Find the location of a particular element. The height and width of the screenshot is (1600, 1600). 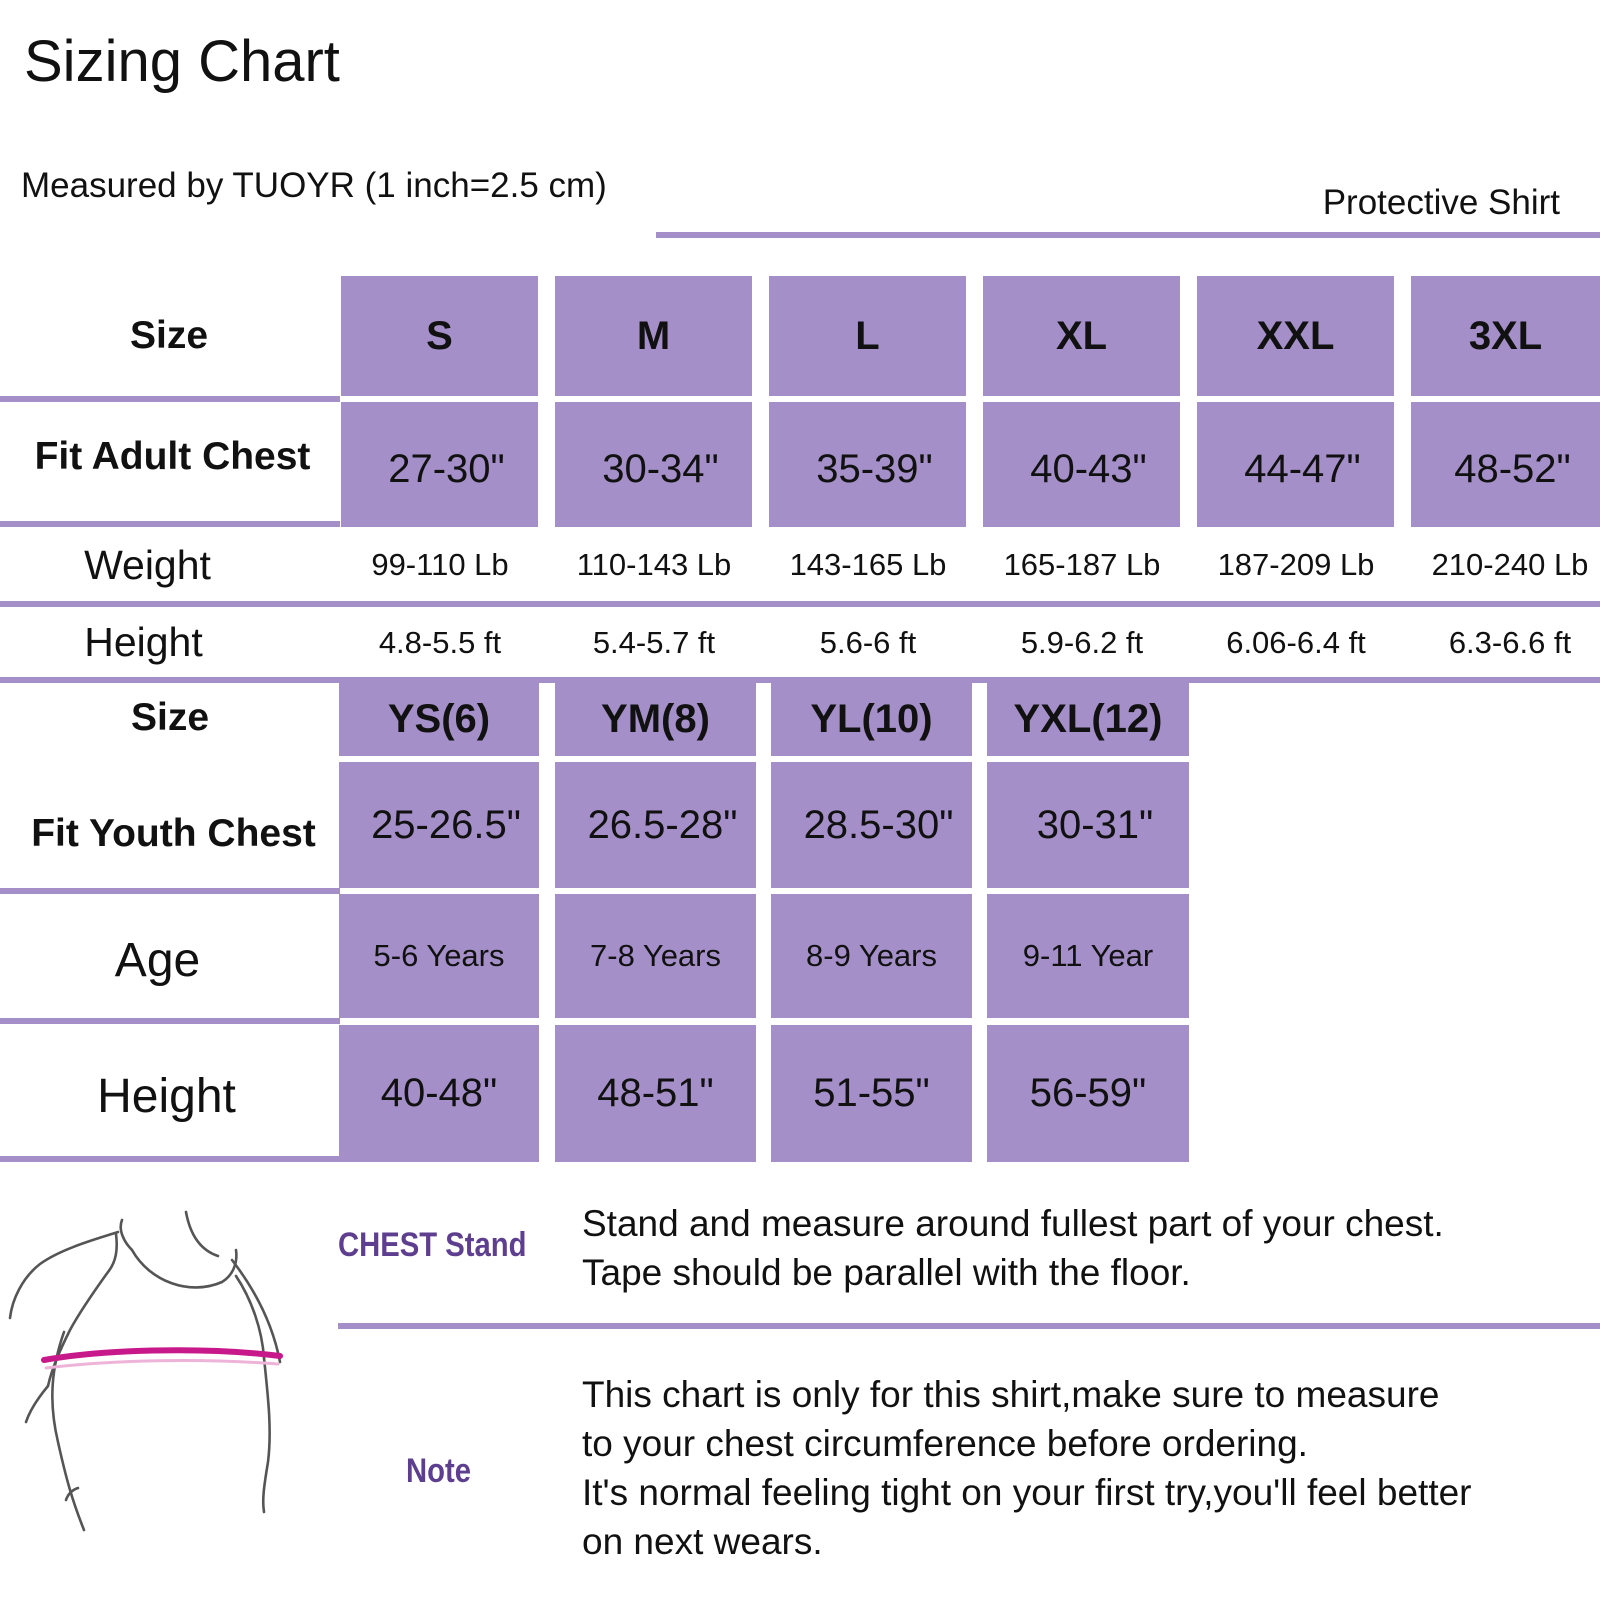

youth-chest-value: 26.5-28" is located at coordinates (655, 825).